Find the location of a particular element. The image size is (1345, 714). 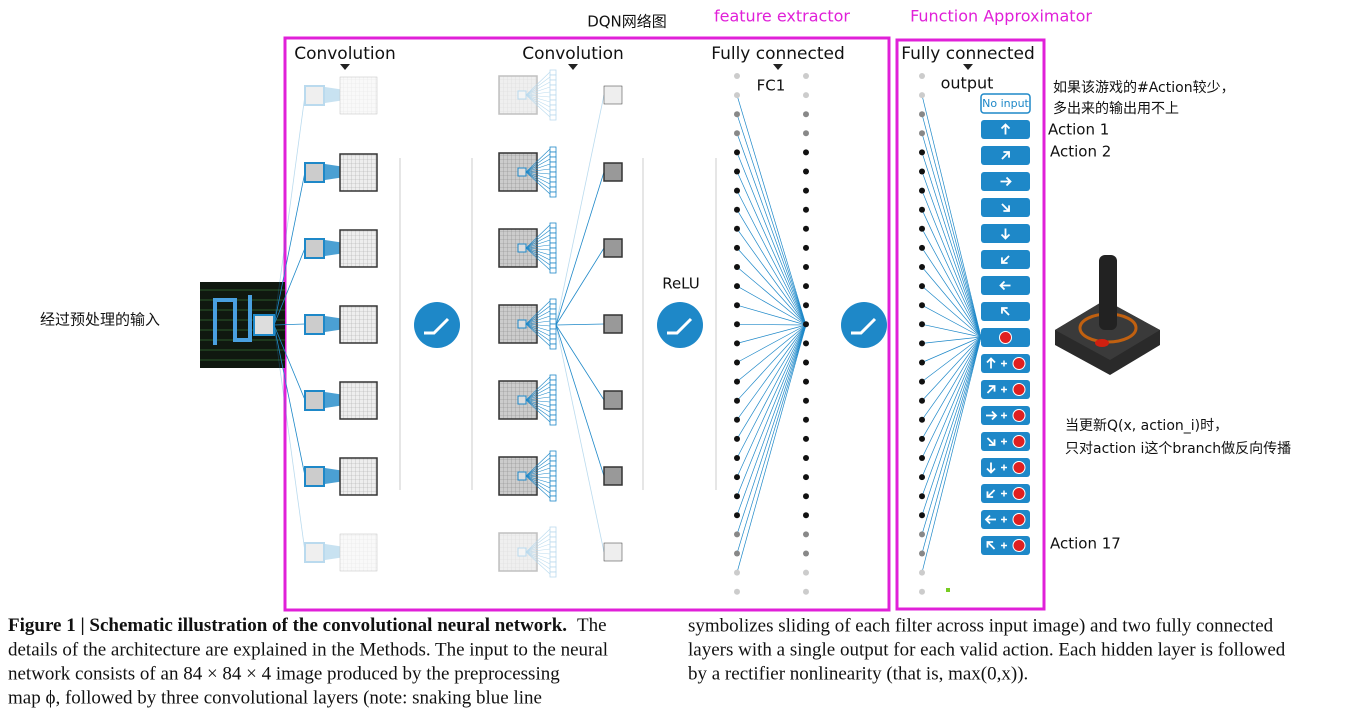

note: 多出来的输出用不上 is located at coordinates (1116, 108).